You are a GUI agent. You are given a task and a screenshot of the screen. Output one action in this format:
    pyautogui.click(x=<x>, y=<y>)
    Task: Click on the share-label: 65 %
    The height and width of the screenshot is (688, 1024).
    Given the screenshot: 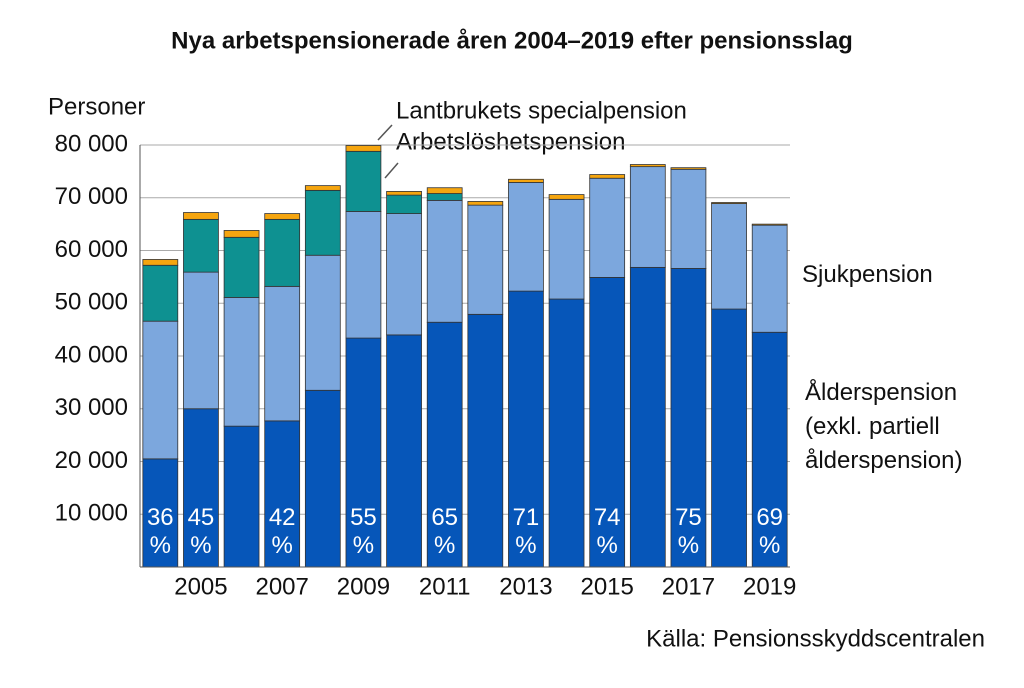 What is the action you would take?
    pyautogui.click(x=445, y=531)
    